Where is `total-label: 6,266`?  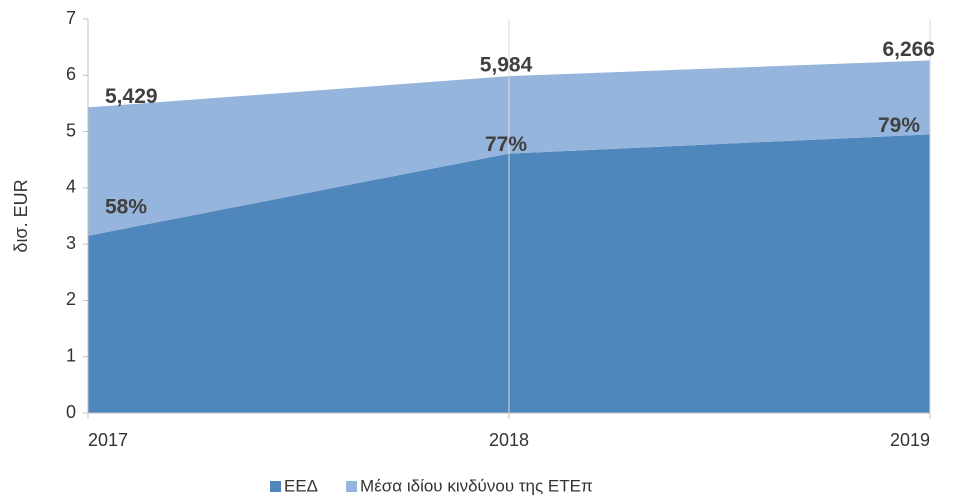
total-label: 6,266 is located at coordinates (908, 49).